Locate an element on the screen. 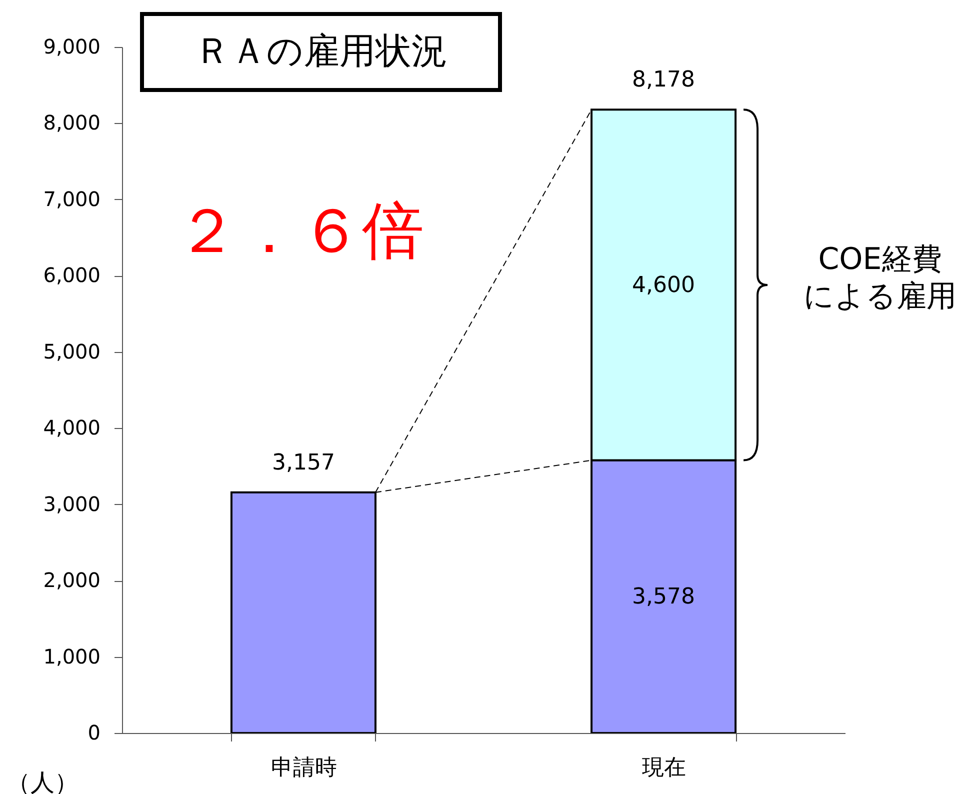  data-label: 4,600 is located at coordinates (664, 285).